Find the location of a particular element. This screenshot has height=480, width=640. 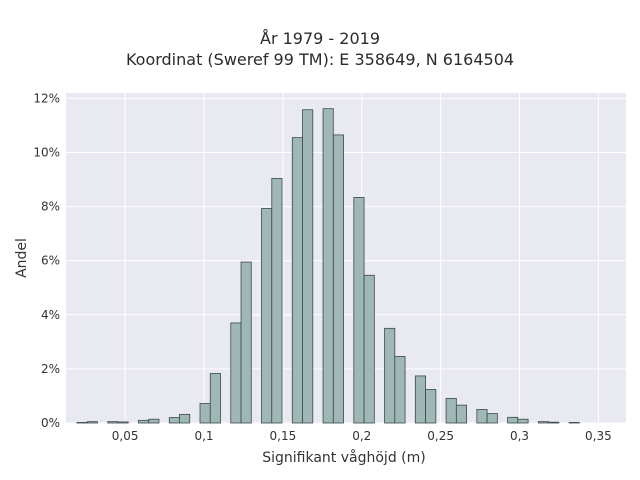

x-tick-label: 0,2 is located at coordinates (361, 436).